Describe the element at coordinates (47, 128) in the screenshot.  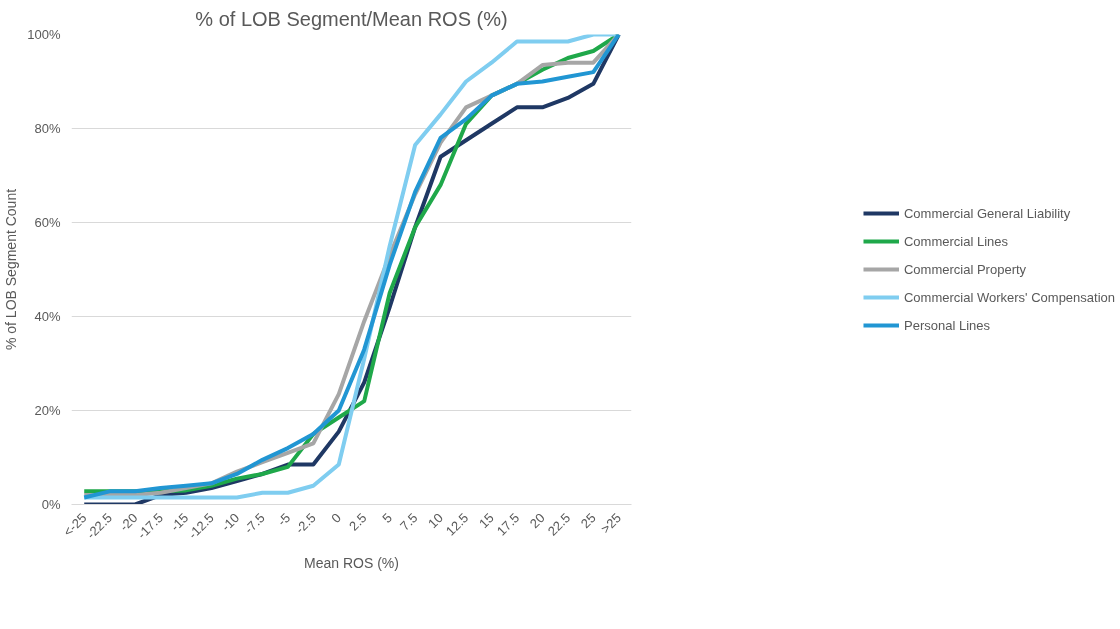
I see `y-tick-label: 80%` at that location.